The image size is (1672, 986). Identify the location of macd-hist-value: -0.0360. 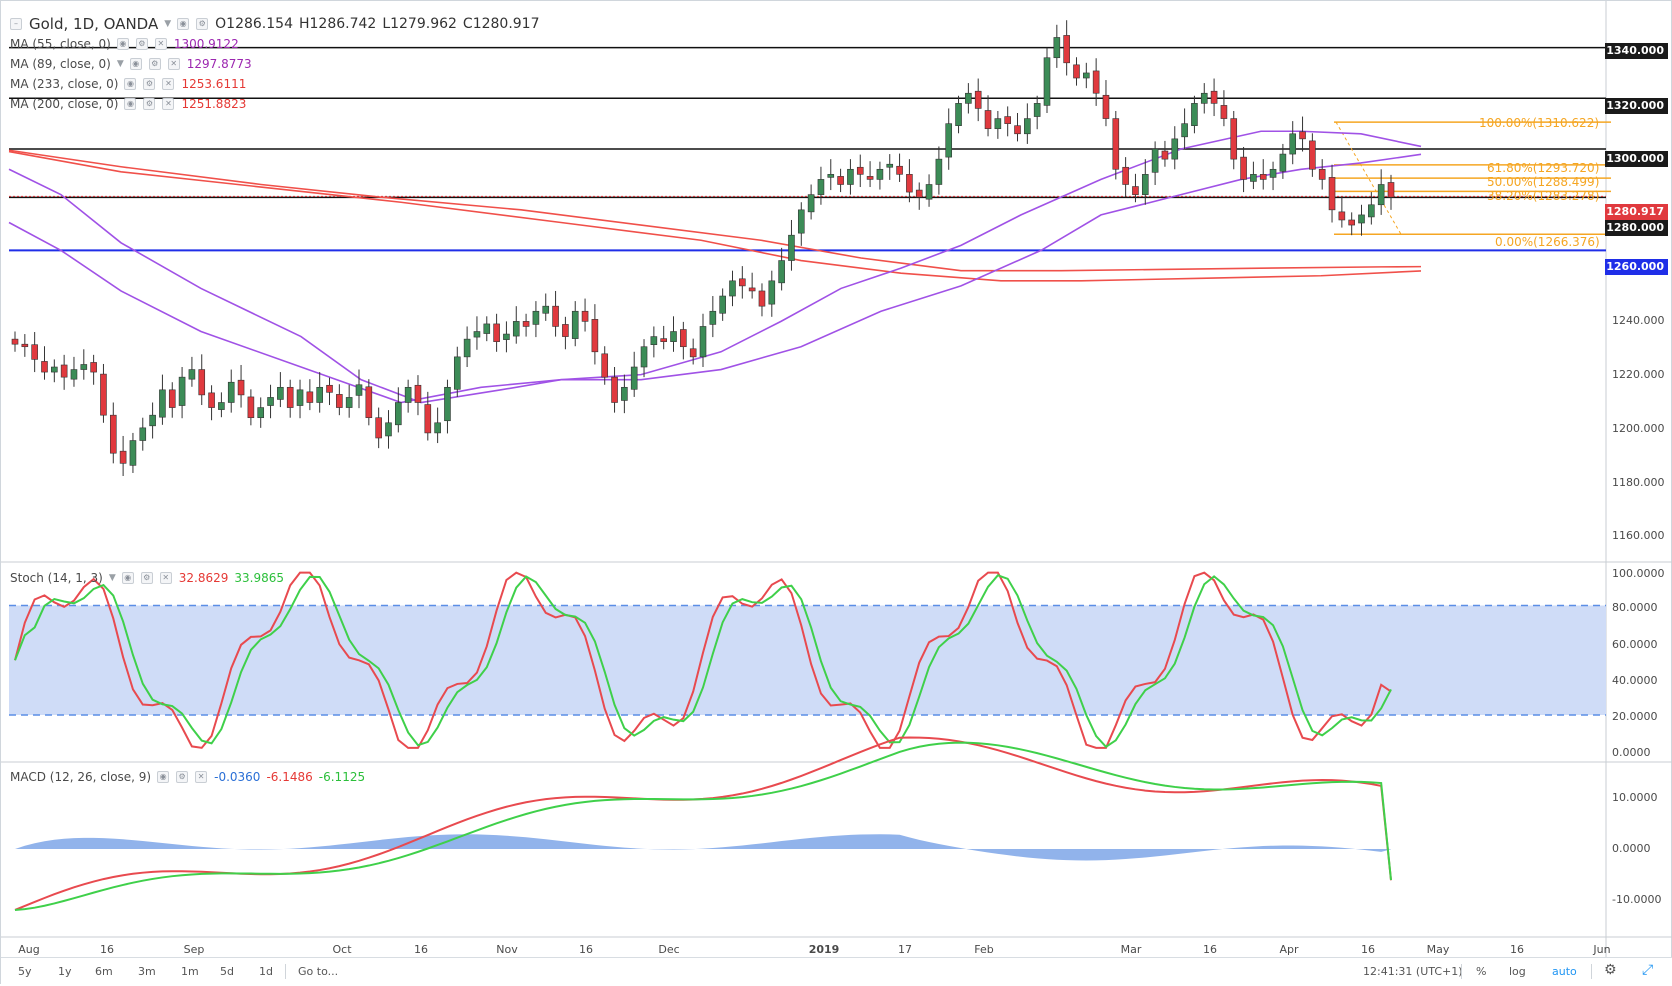
(237, 777).